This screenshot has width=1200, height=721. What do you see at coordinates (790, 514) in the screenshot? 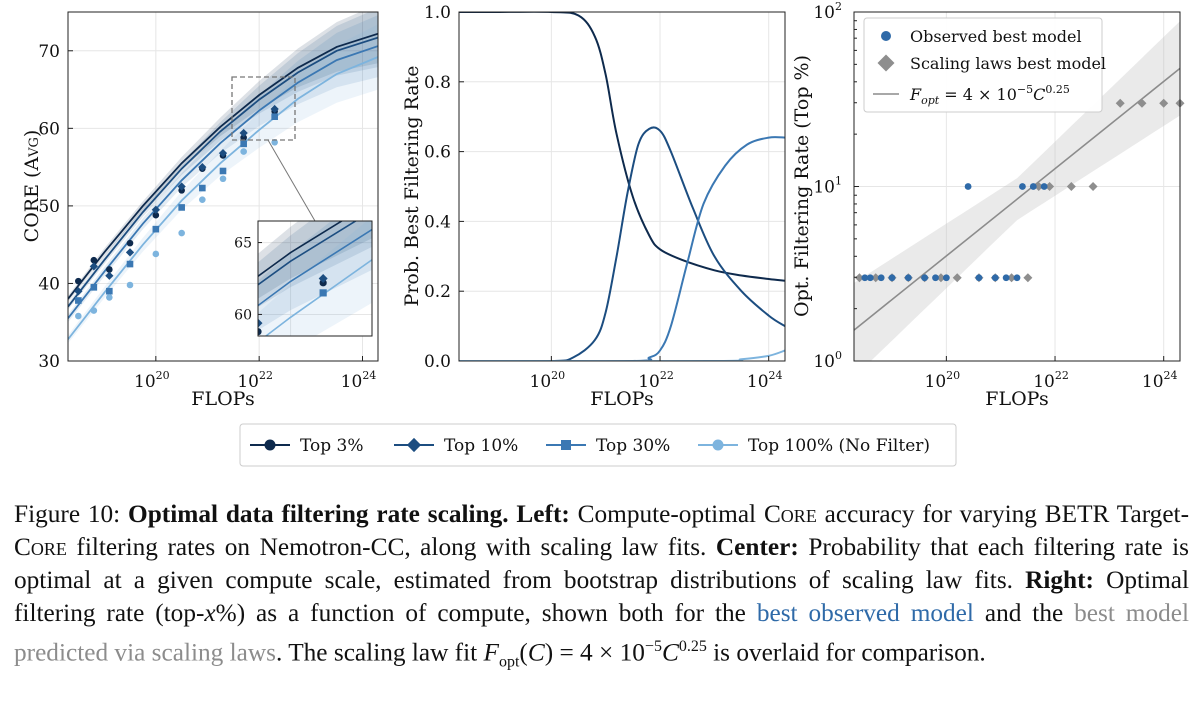
I see `caption-core-1: Core` at bounding box center [790, 514].